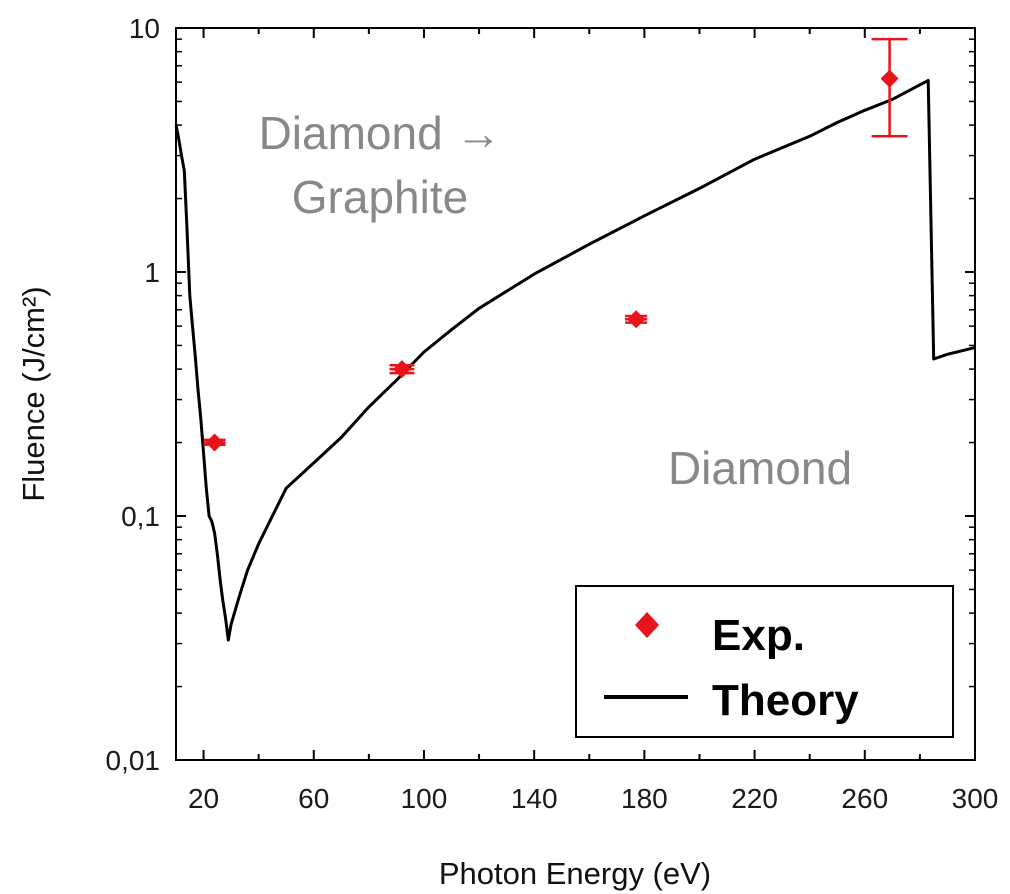 This screenshot has height=894, width=1010. I want to click on legend-theory-label: Theory, so click(785, 700).